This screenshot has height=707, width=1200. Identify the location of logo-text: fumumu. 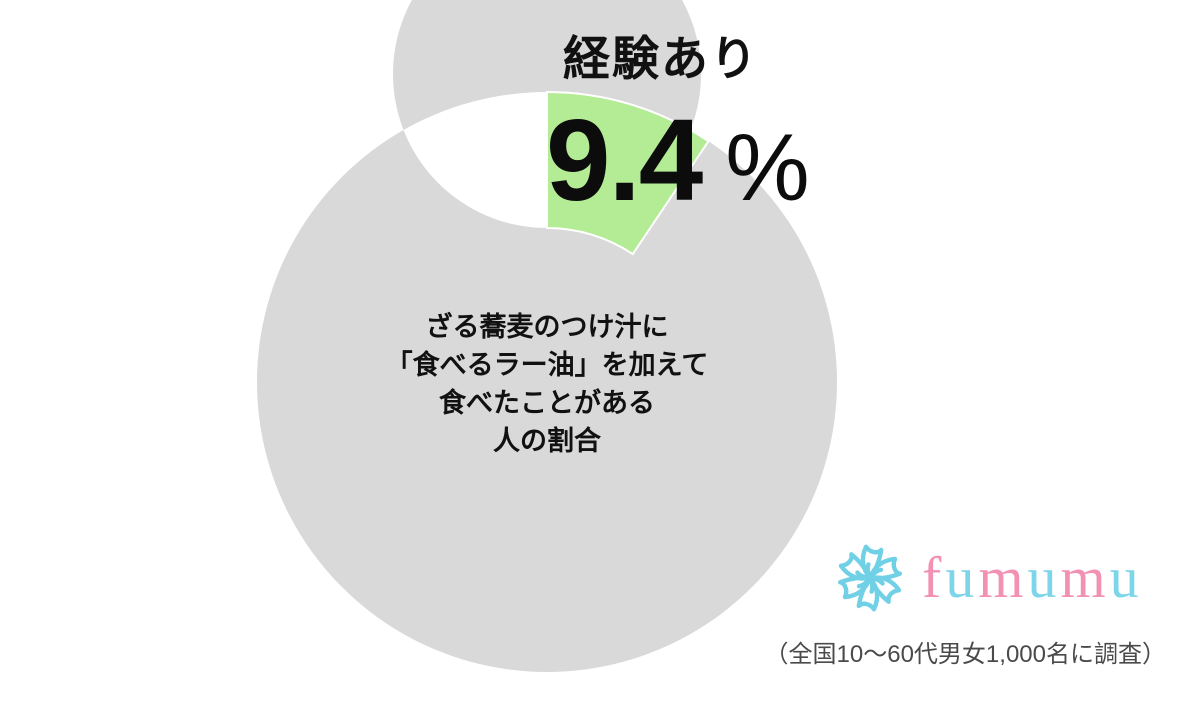
(1032, 578).